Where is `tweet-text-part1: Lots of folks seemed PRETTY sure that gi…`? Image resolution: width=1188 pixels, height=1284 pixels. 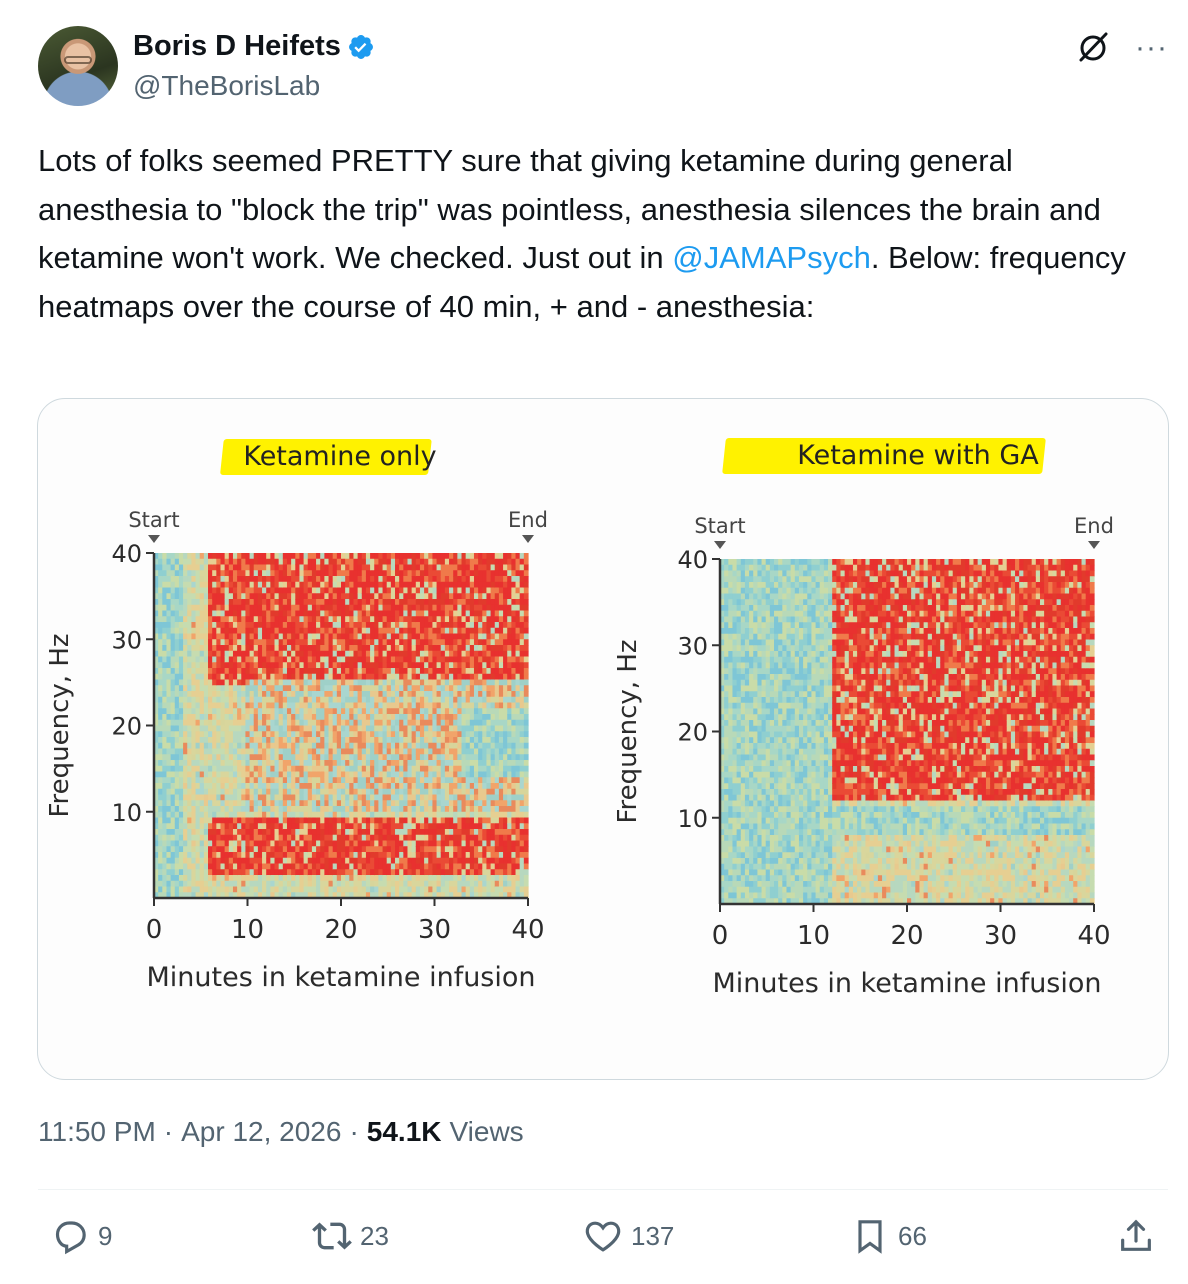 tweet-text-part1: Lots of folks seemed PRETTY sure that gi… is located at coordinates (569, 209).